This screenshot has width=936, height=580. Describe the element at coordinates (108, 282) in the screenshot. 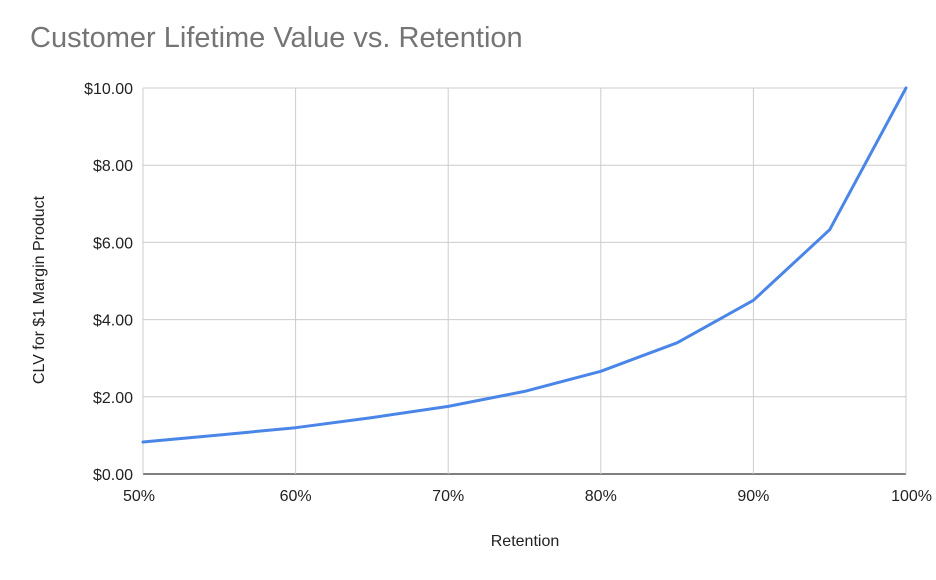

I see `y-tick-labels: $0.00 $2.00 $4.00 $6.00 $8.00 $10.00` at that location.